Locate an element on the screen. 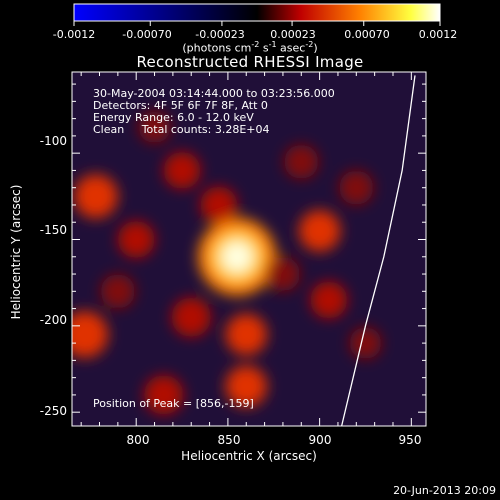  solar-limb-line is located at coordinates (378, 250).